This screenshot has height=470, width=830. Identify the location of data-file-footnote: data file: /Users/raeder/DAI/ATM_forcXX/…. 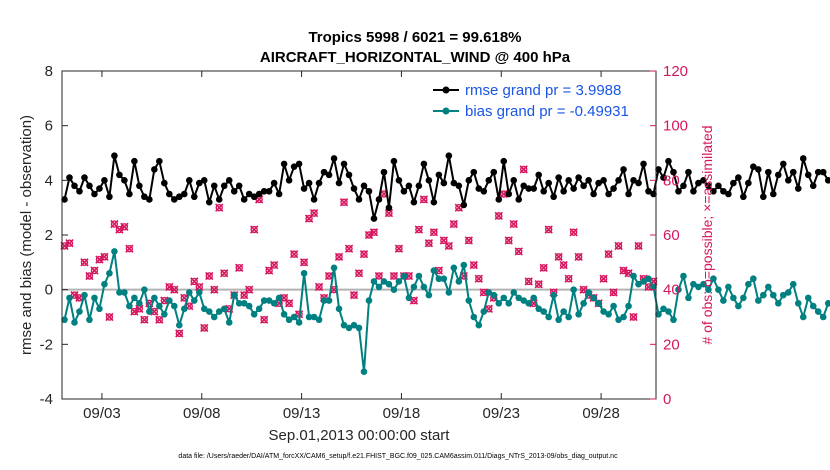
(398, 456).